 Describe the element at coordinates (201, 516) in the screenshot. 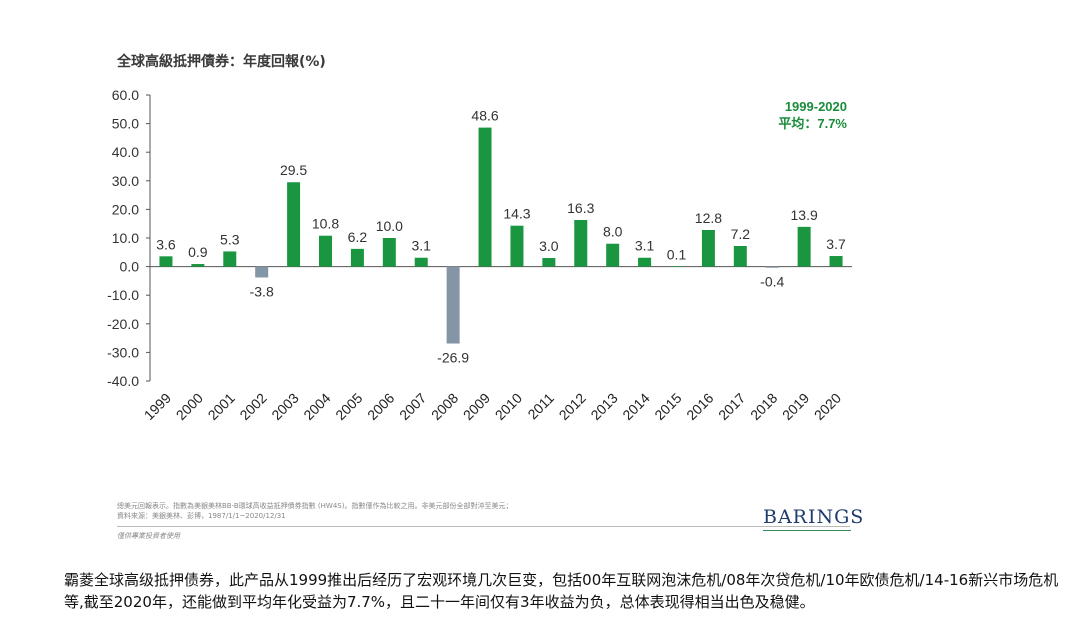

I see `footnote-line-2: 資料來源：美銀美林、彭博，1987/1/1~2020/12/31` at that location.